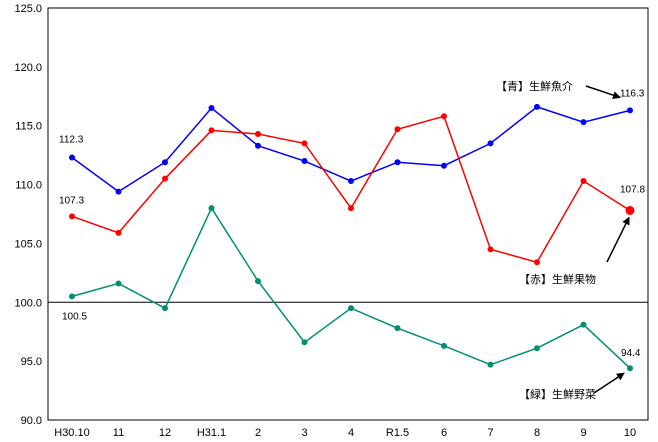 This screenshot has height=442, width=658. What do you see at coordinates (397, 433) in the screenshot?
I see `x-tick-label: R1.5` at bounding box center [397, 433].